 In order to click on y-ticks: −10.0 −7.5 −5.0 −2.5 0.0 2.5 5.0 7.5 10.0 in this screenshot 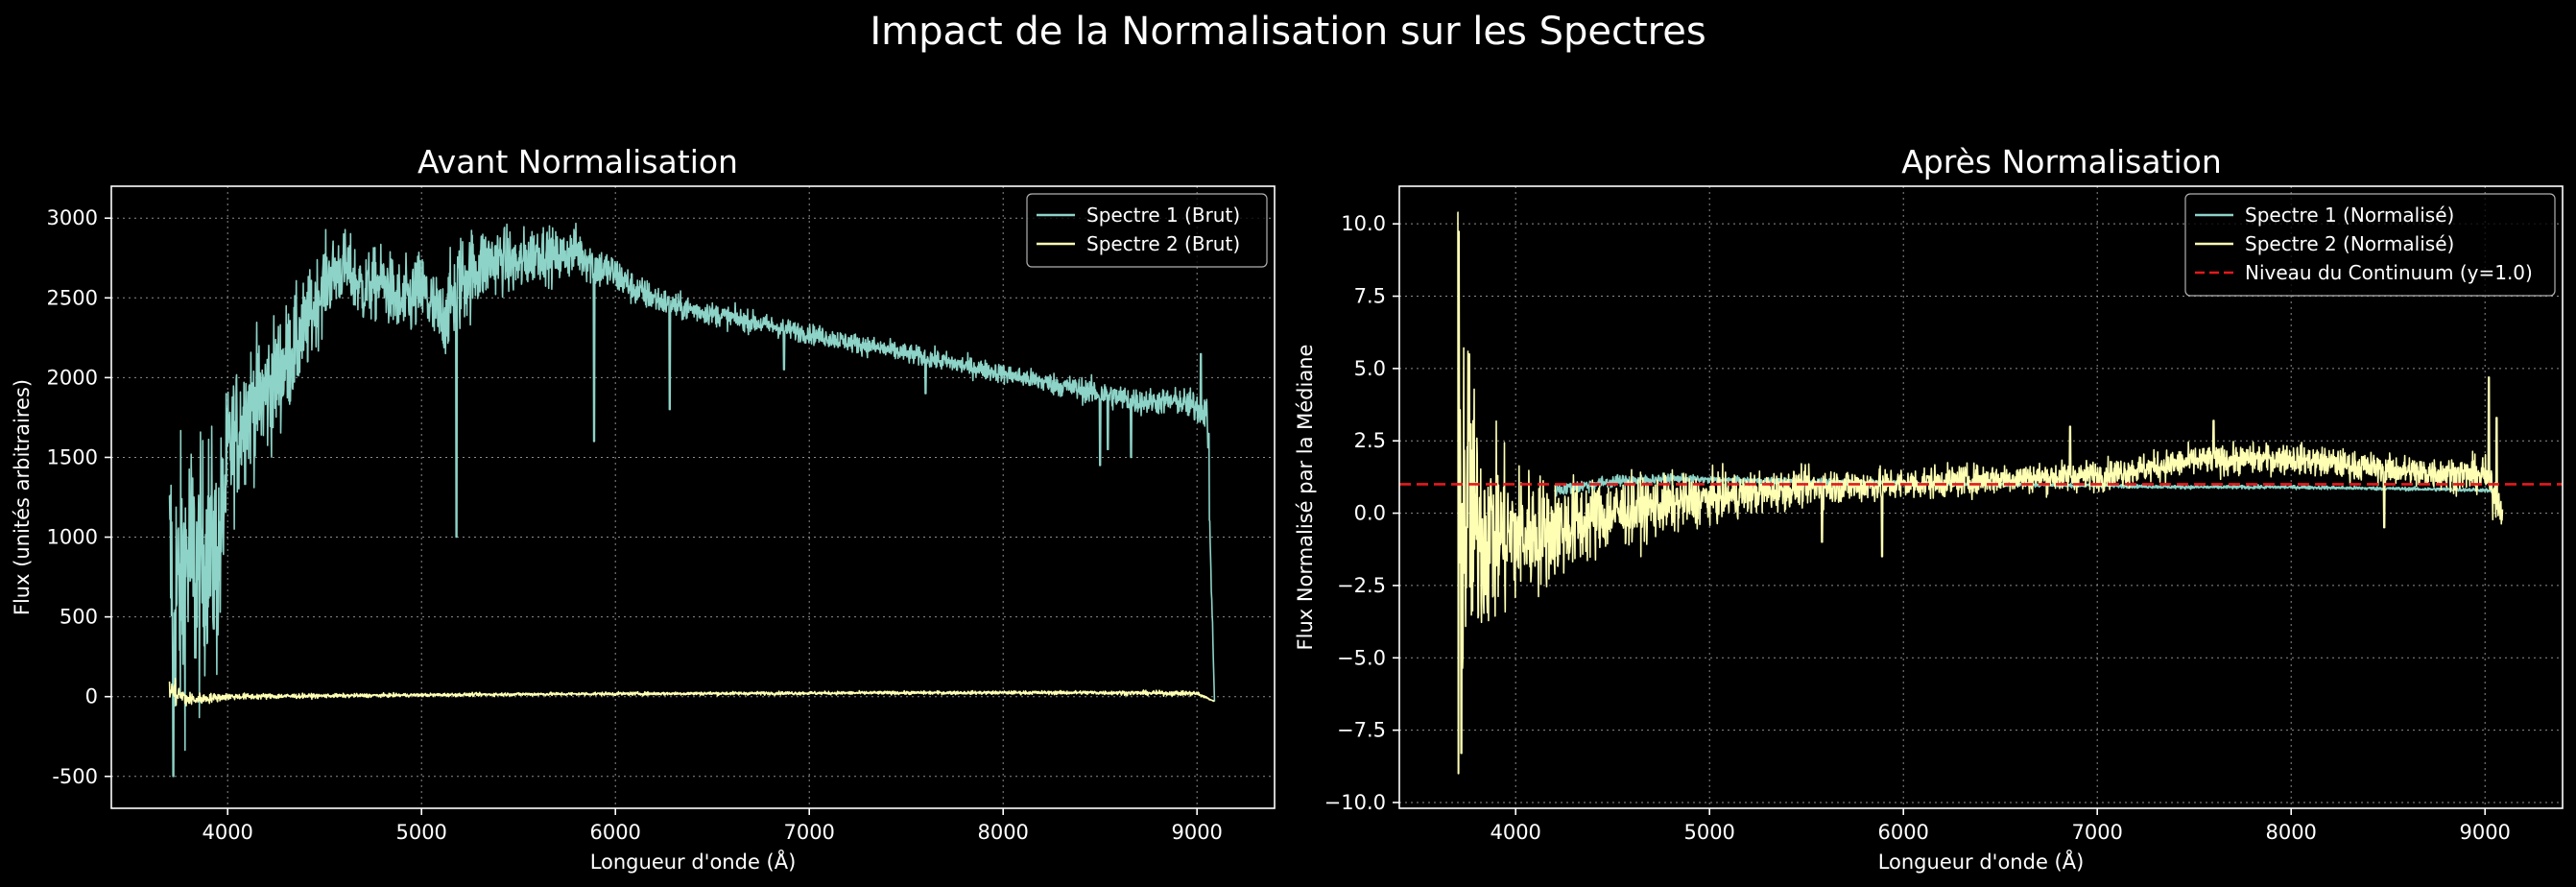, I will do `click(1361, 513)`.